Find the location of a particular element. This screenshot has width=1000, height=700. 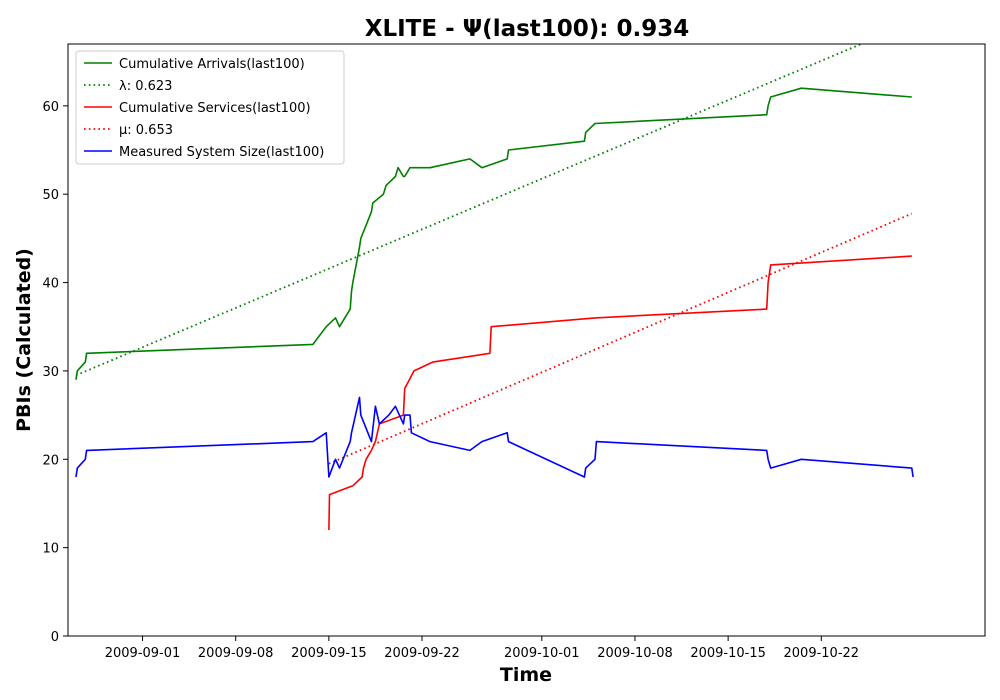

y-tick-label: 10 is located at coordinates (50, 549).